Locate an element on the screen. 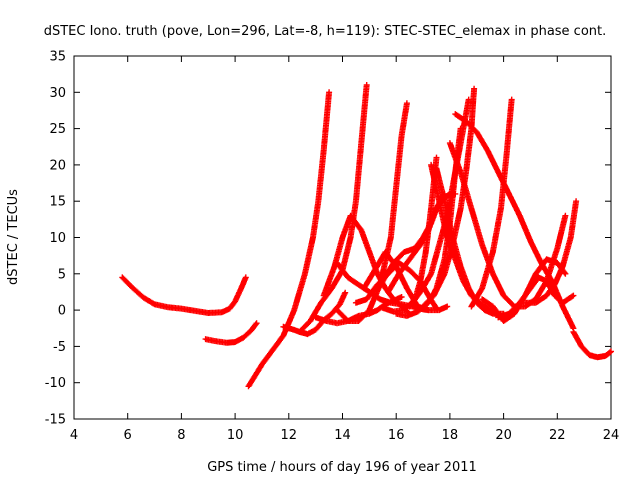  x-tick-label: 8 is located at coordinates (181, 435).